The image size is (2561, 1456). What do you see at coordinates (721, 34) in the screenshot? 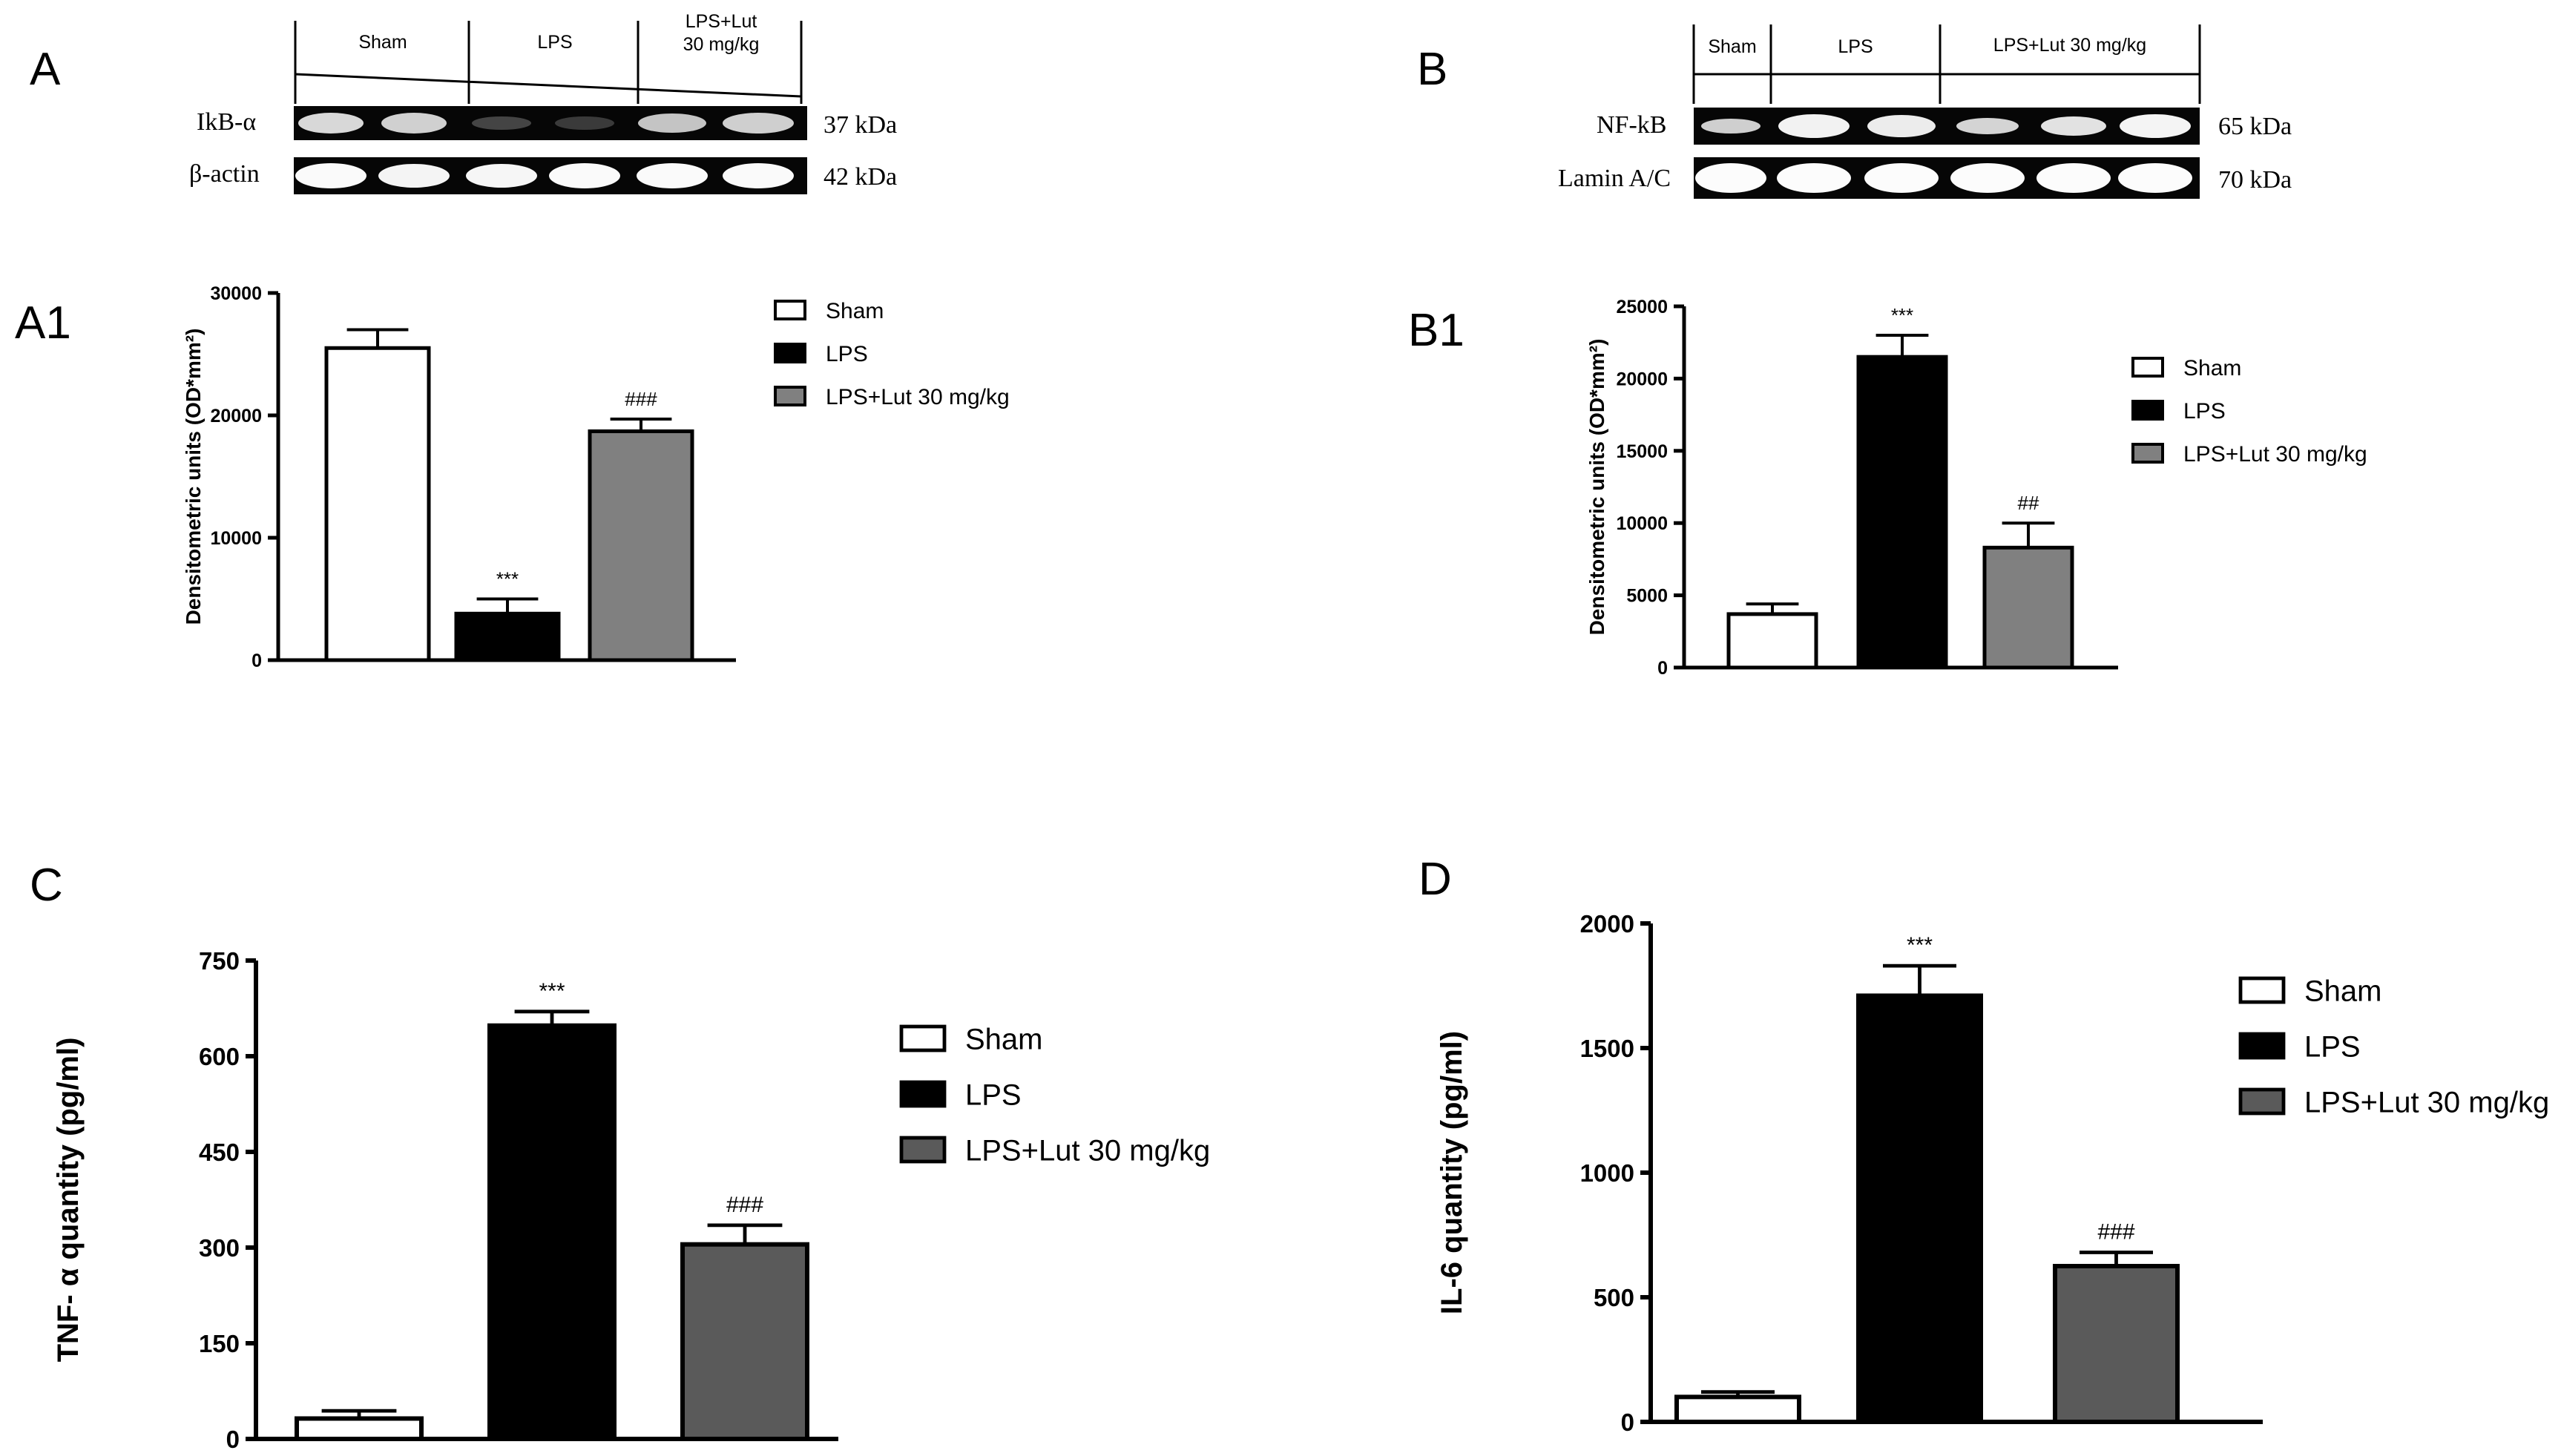
I see `blot-a-group-lut: LPS+Lut 30 mg/kg` at bounding box center [721, 34].